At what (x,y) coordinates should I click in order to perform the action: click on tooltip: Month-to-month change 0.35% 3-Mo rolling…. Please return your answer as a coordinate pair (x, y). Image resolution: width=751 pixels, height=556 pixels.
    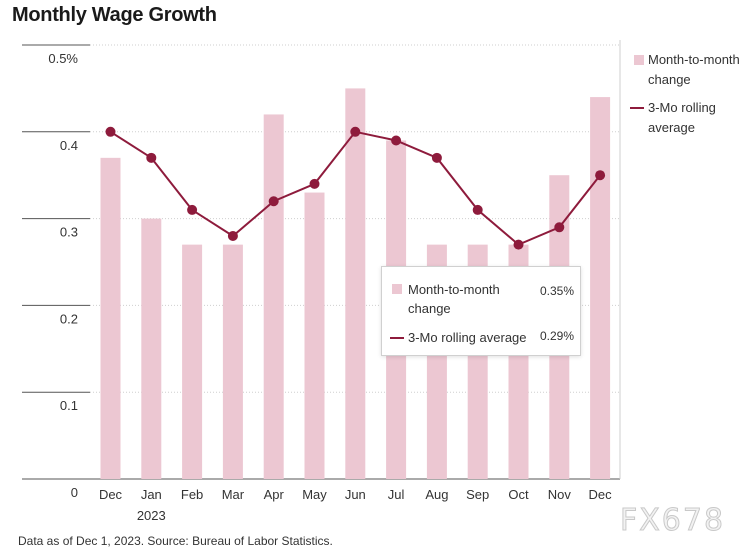
    Looking at the image, I should click on (481, 311).